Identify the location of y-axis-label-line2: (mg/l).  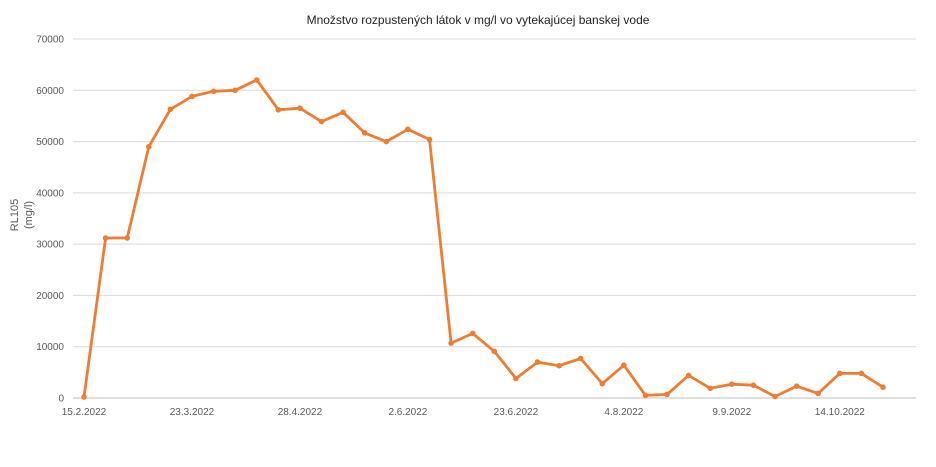
(29, 215).